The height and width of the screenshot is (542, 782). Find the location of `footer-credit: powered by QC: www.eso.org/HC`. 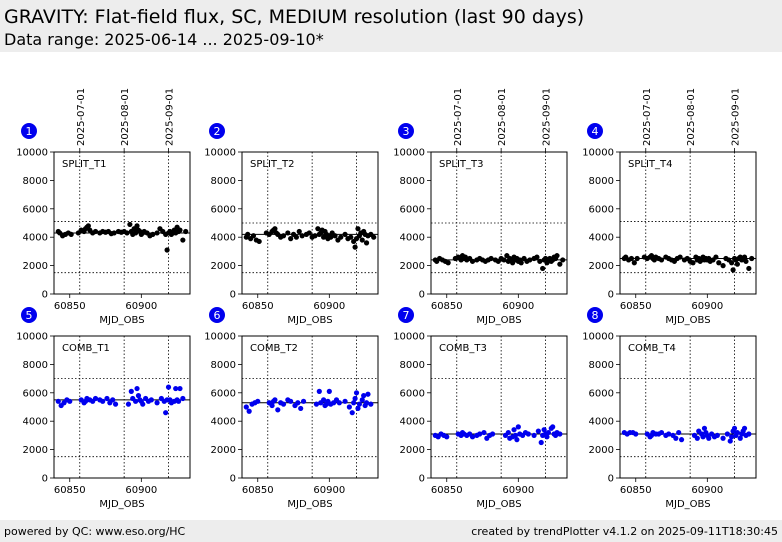

footer-credit: powered by QC: www.eso.org/HC is located at coordinates (95, 531).